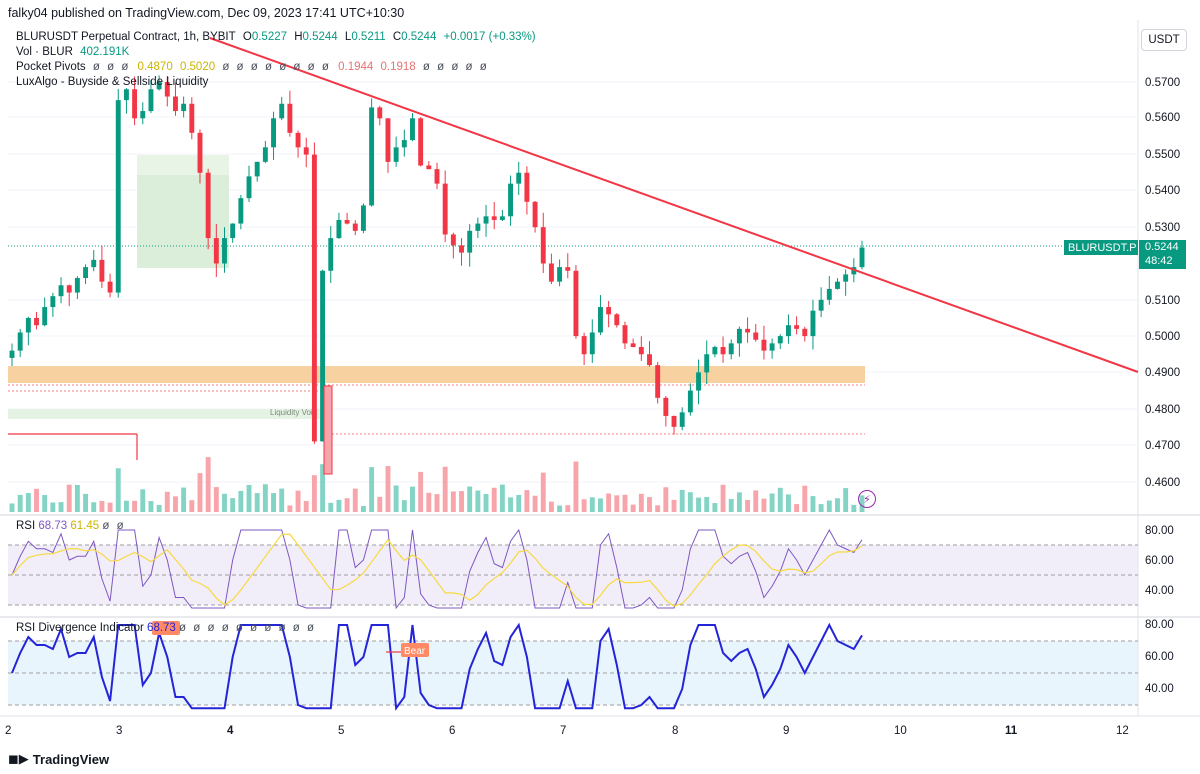  Describe the element at coordinates (867, 499) in the screenshot. I see `lightning-icon: ⚡` at that location.